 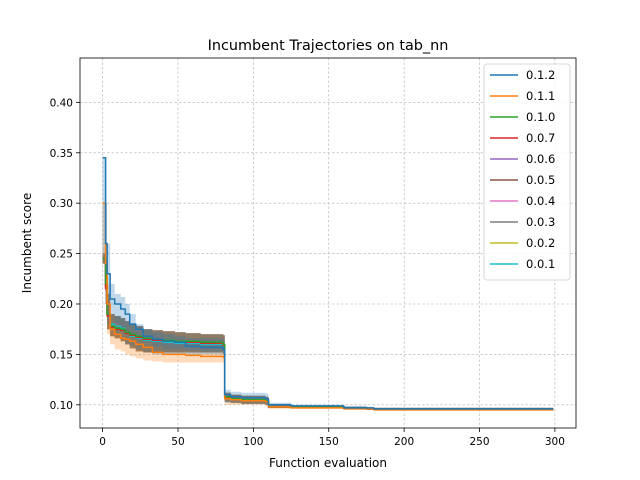 I want to click on y-tick-label: 0.30, so click(x=61, y=204).